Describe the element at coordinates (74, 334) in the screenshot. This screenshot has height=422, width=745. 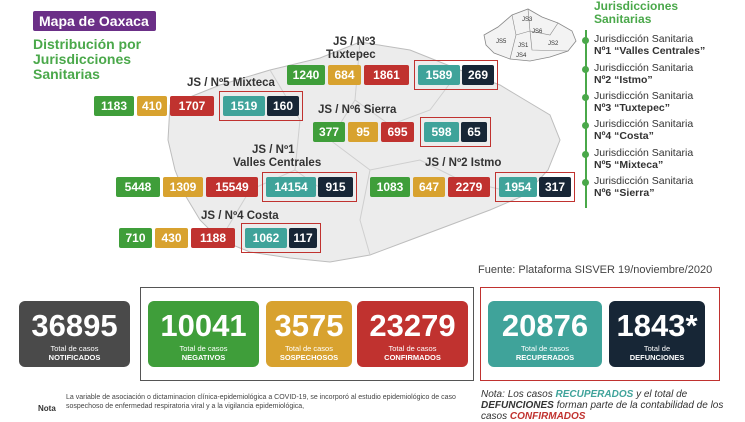
I see `total-notificados: 36895 Total de casos NOTIFICADOS` at that location.